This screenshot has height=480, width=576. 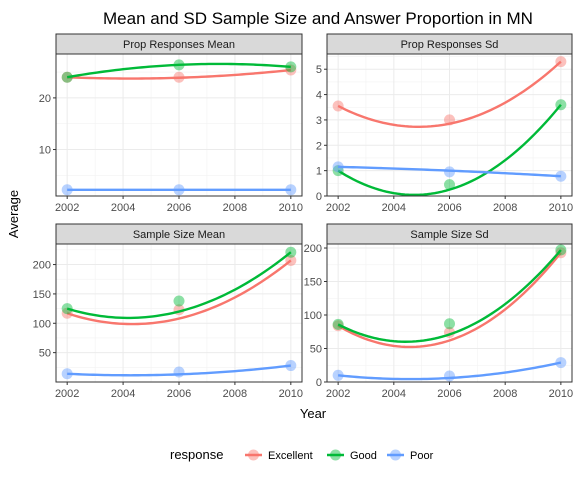 What do you see at coordinates (179, 45) in the screenshot?
I see `facet-strip-label: Prop Responses Mean` at bounding box center [179, 45].